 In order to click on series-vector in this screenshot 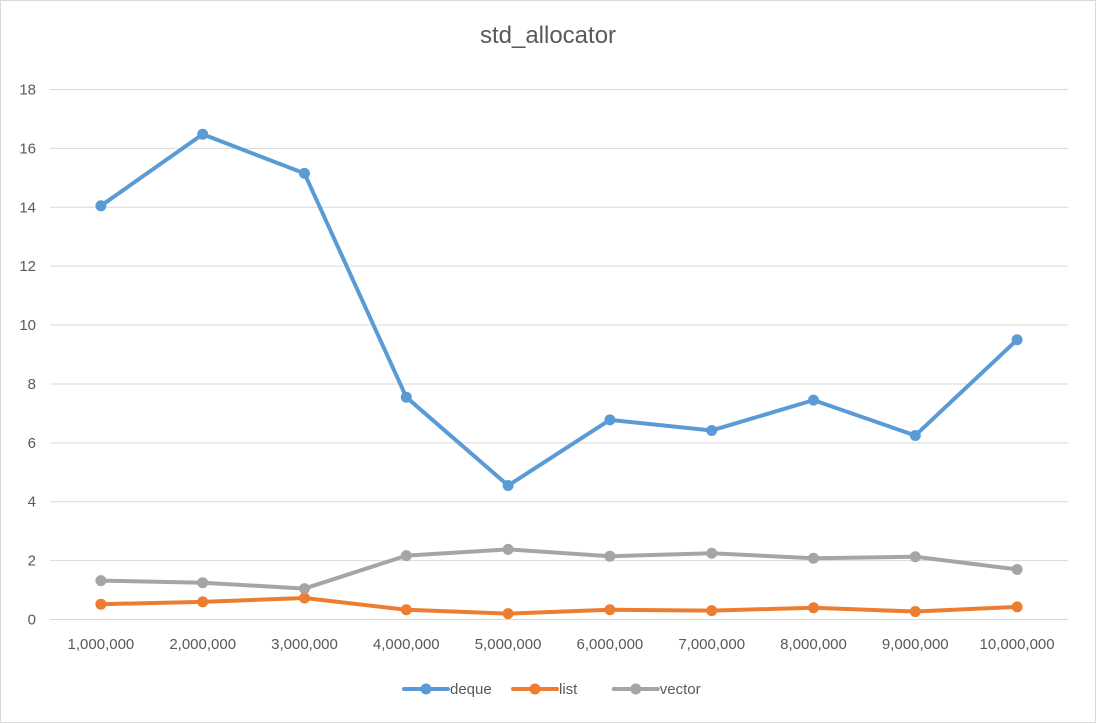, I will do `click(559, 569)`.